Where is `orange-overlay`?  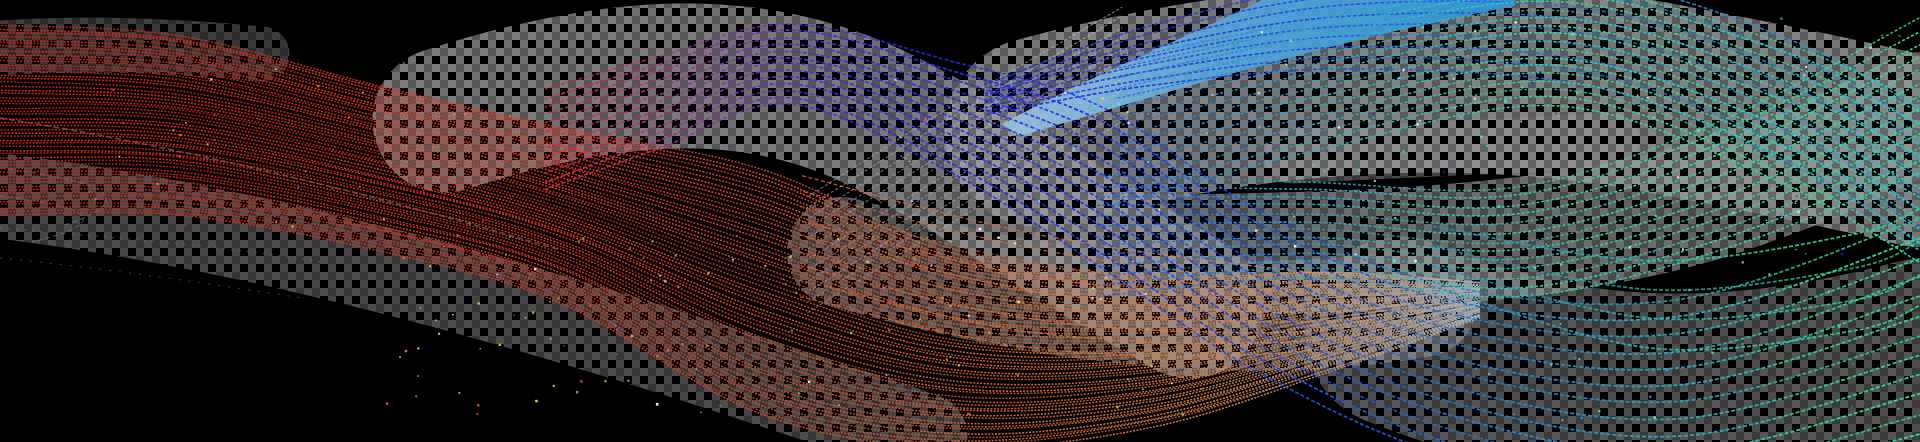
orange-overlay is located at coordinates (1131, 265).